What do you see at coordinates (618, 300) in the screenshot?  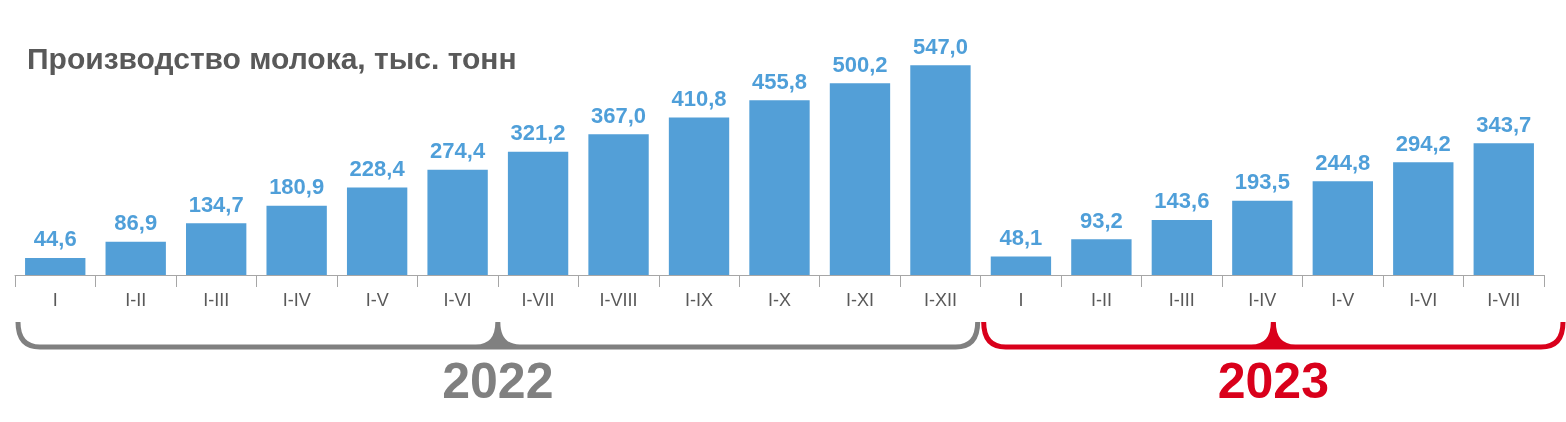 I see `x-tick-label: I-VIII` at bounding box center [618, 300].